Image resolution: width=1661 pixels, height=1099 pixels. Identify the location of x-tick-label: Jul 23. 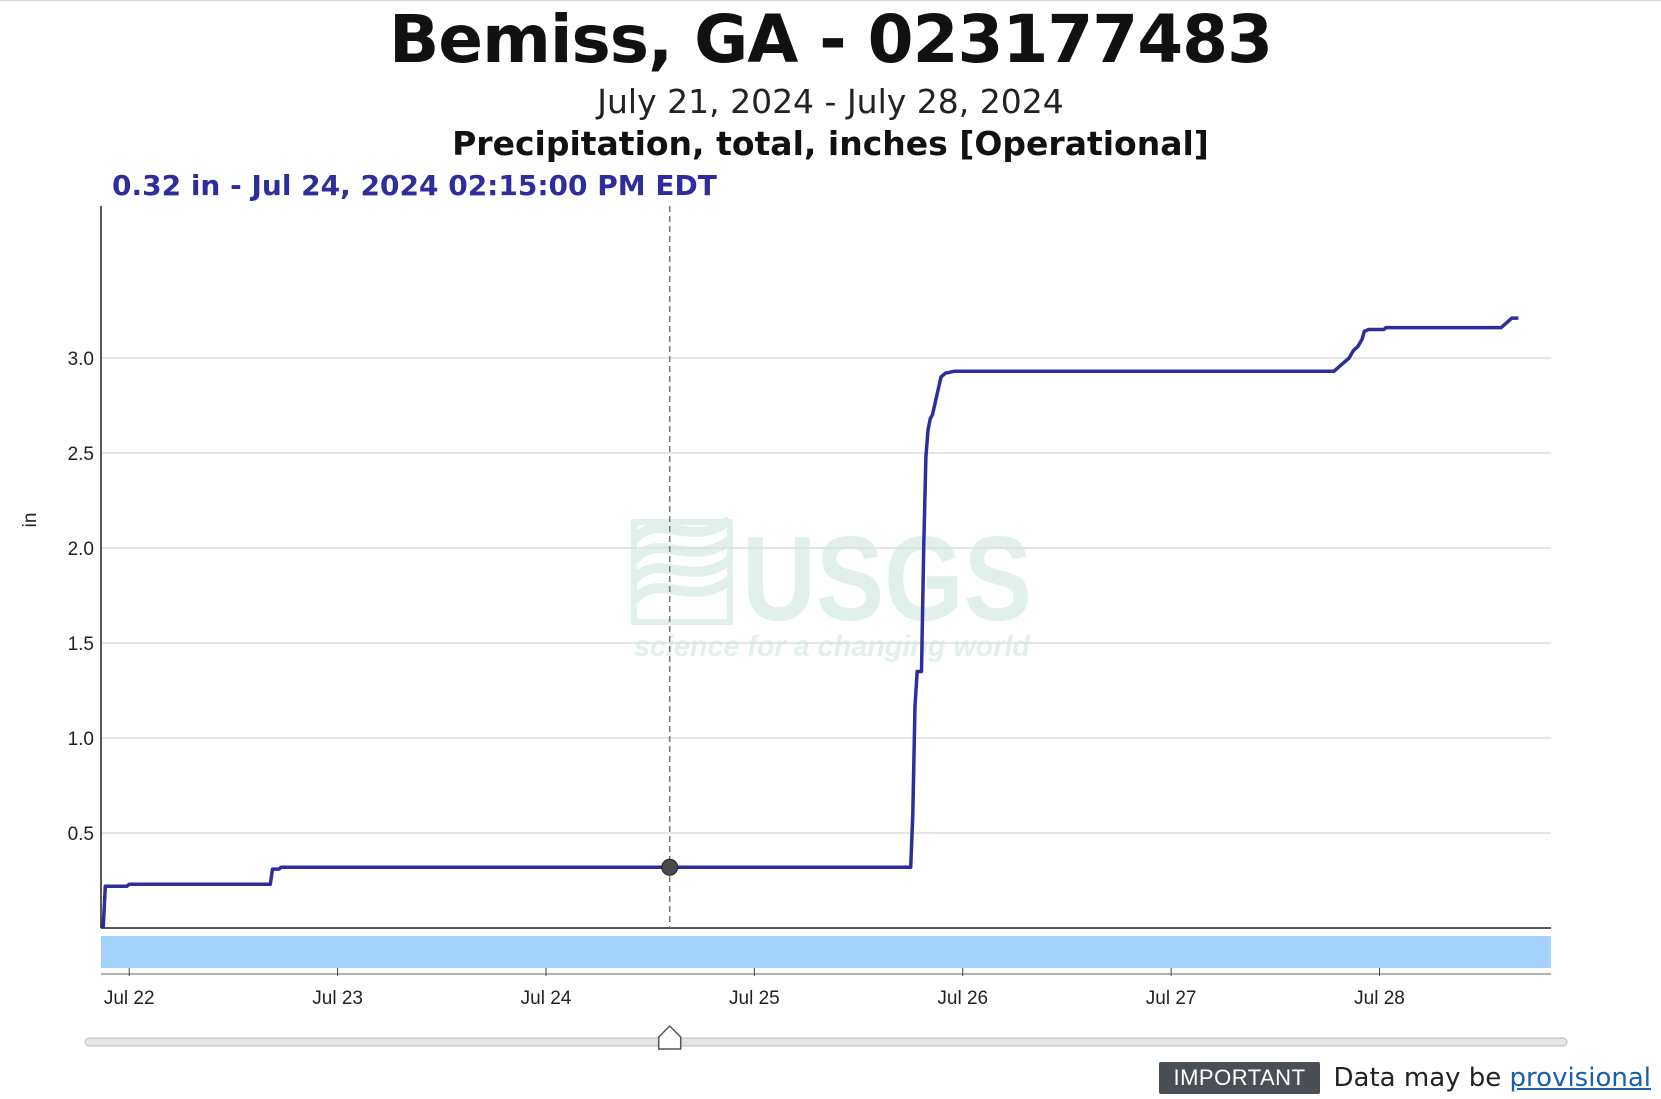
(337, 998).